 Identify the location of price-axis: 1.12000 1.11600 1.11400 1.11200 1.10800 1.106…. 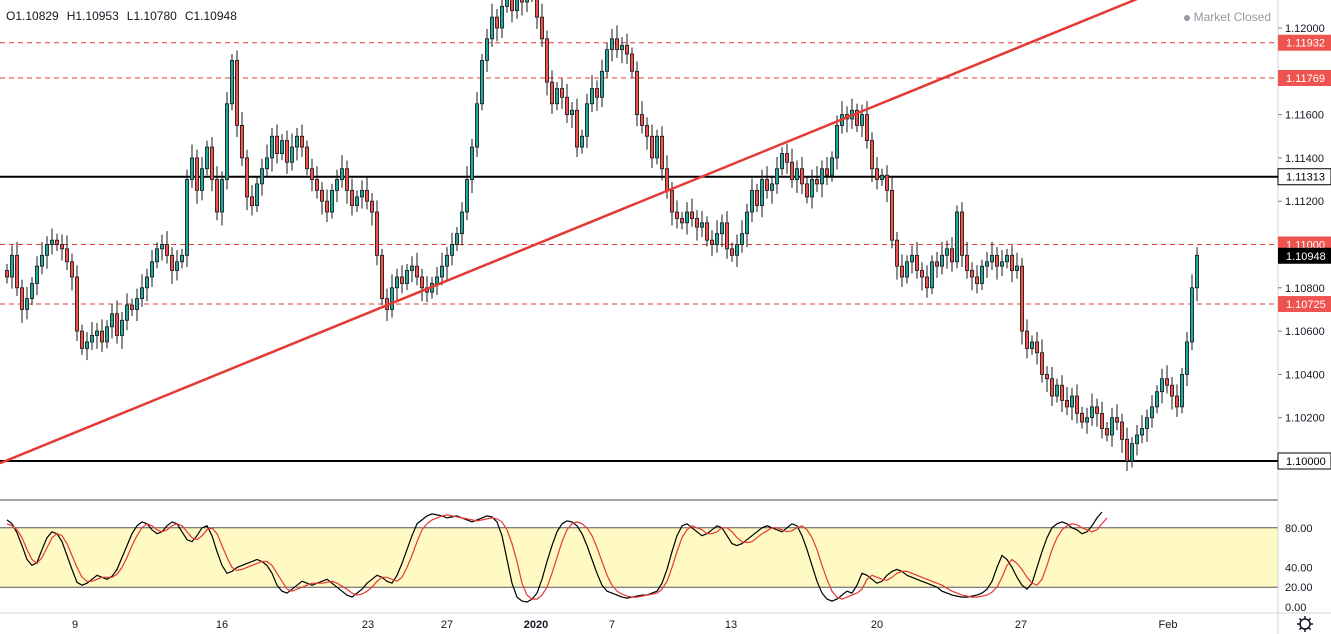
(1304, 317).